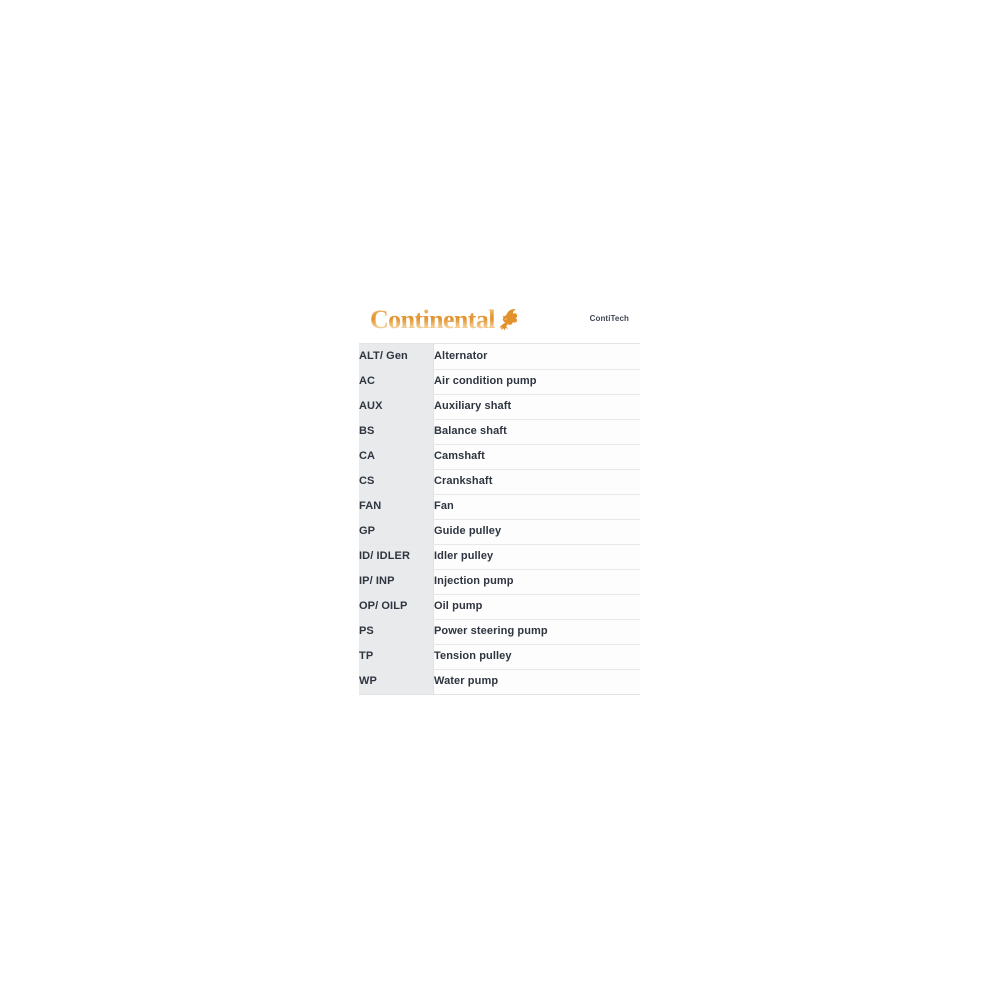  What do you see at coordinates (536, 507) in the screenshot?
I see `description-cell: Fan` at bounding box center [536, 507].